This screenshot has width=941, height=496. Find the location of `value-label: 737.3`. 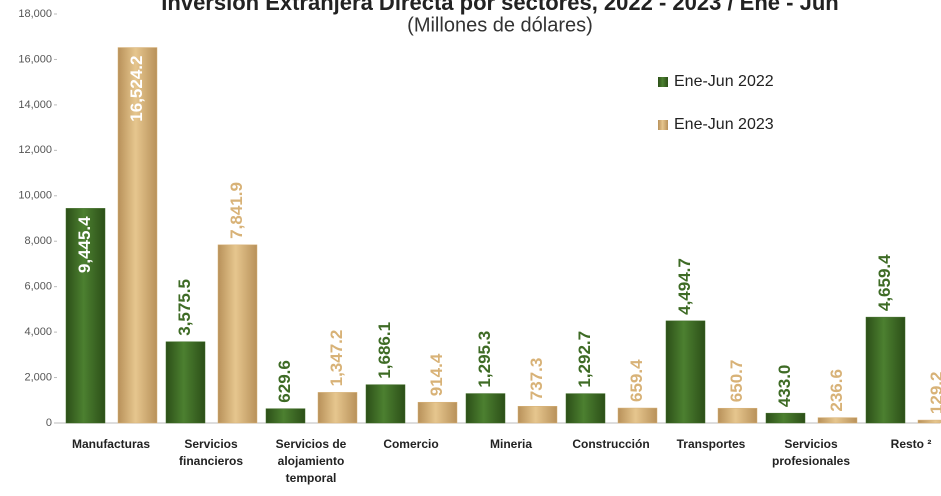

value-label: 737.3 is located at coordinates (536, 379).